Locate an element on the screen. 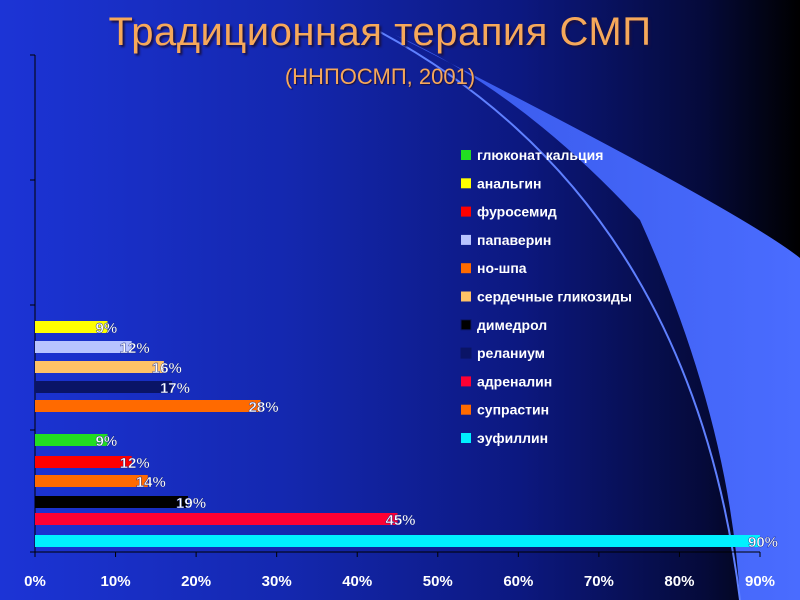 This screenshot has height=600, width=800. legend-label: папаверин is located at coordinates (514, 240).